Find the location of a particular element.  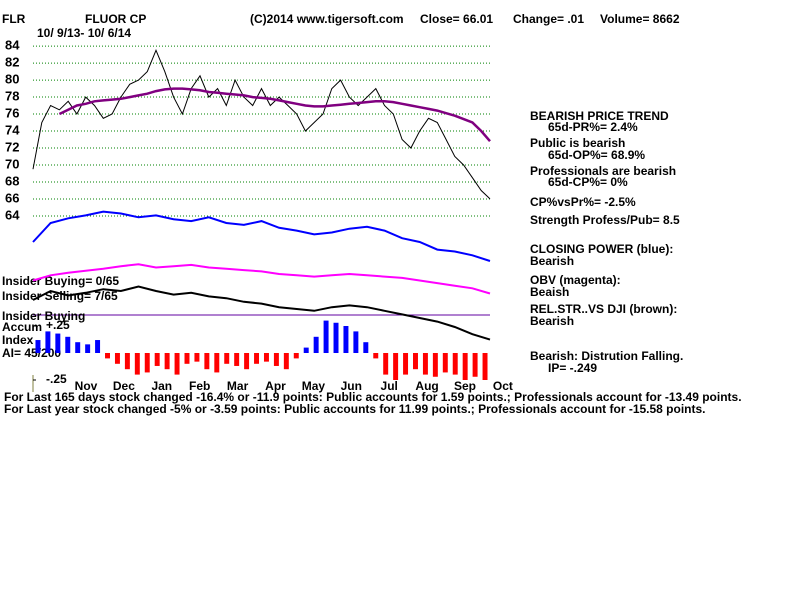

info-line: Strength Profess/Pub= 8.5 is located at coordinates (605, 220).